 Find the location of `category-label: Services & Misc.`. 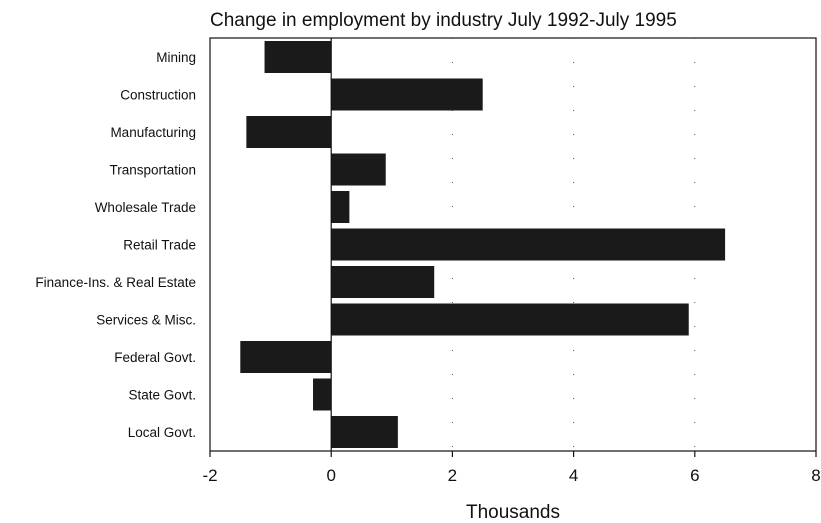

category-label: Services & Misc. is located at coordinates (146, 320).